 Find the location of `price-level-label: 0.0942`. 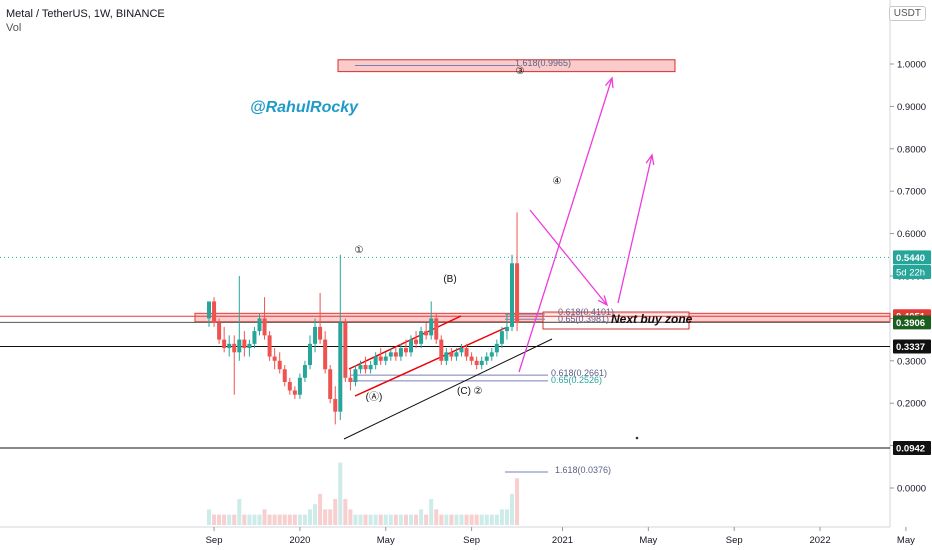

price-level-label: 0.0942 is located at coordinates (910, 449).